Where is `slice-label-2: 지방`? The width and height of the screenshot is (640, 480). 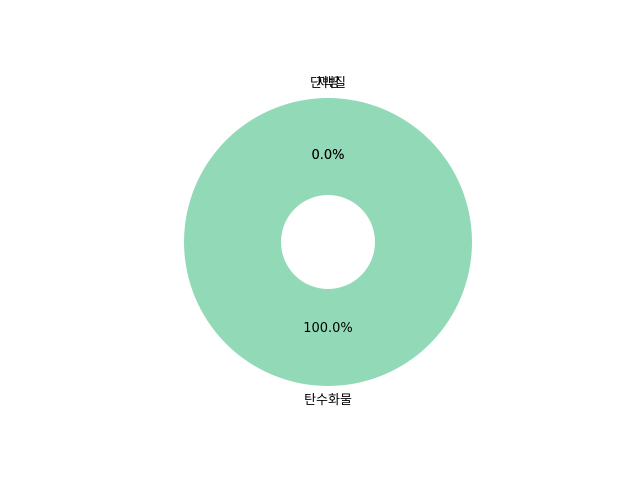
slice-label-2: 지방 is located at coordinates (328, 83).